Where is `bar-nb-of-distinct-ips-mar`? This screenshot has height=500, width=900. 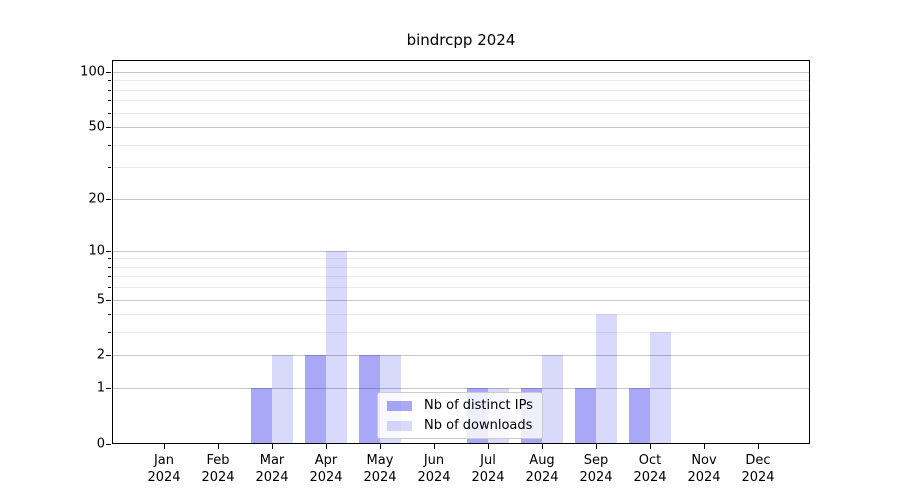
bar-nb-of-distinct-ips-mar is located at coordinates (261, 416).